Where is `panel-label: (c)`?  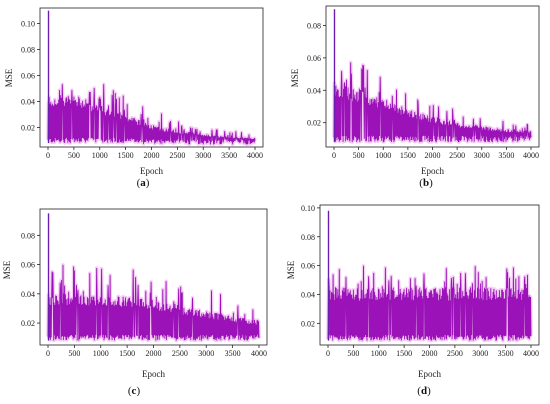
panel-label: (c) is located at coordinates (134, 391).